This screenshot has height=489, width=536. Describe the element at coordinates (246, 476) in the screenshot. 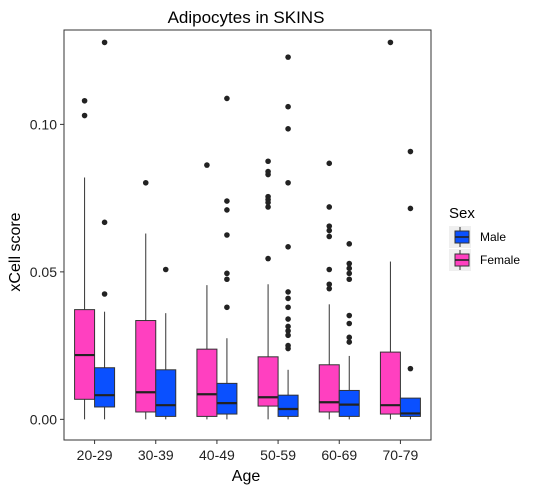

I see `x-axis-label: Age` at that location.